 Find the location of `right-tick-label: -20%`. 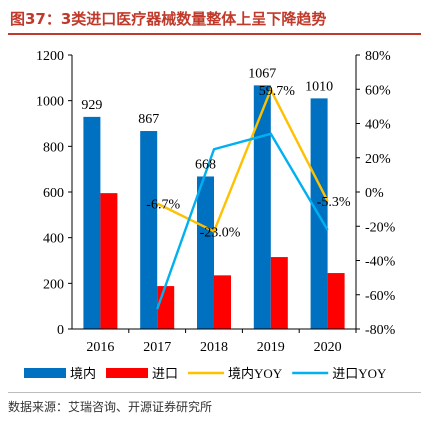

right-tick-label: -20% is located at coordinates (380, 227).